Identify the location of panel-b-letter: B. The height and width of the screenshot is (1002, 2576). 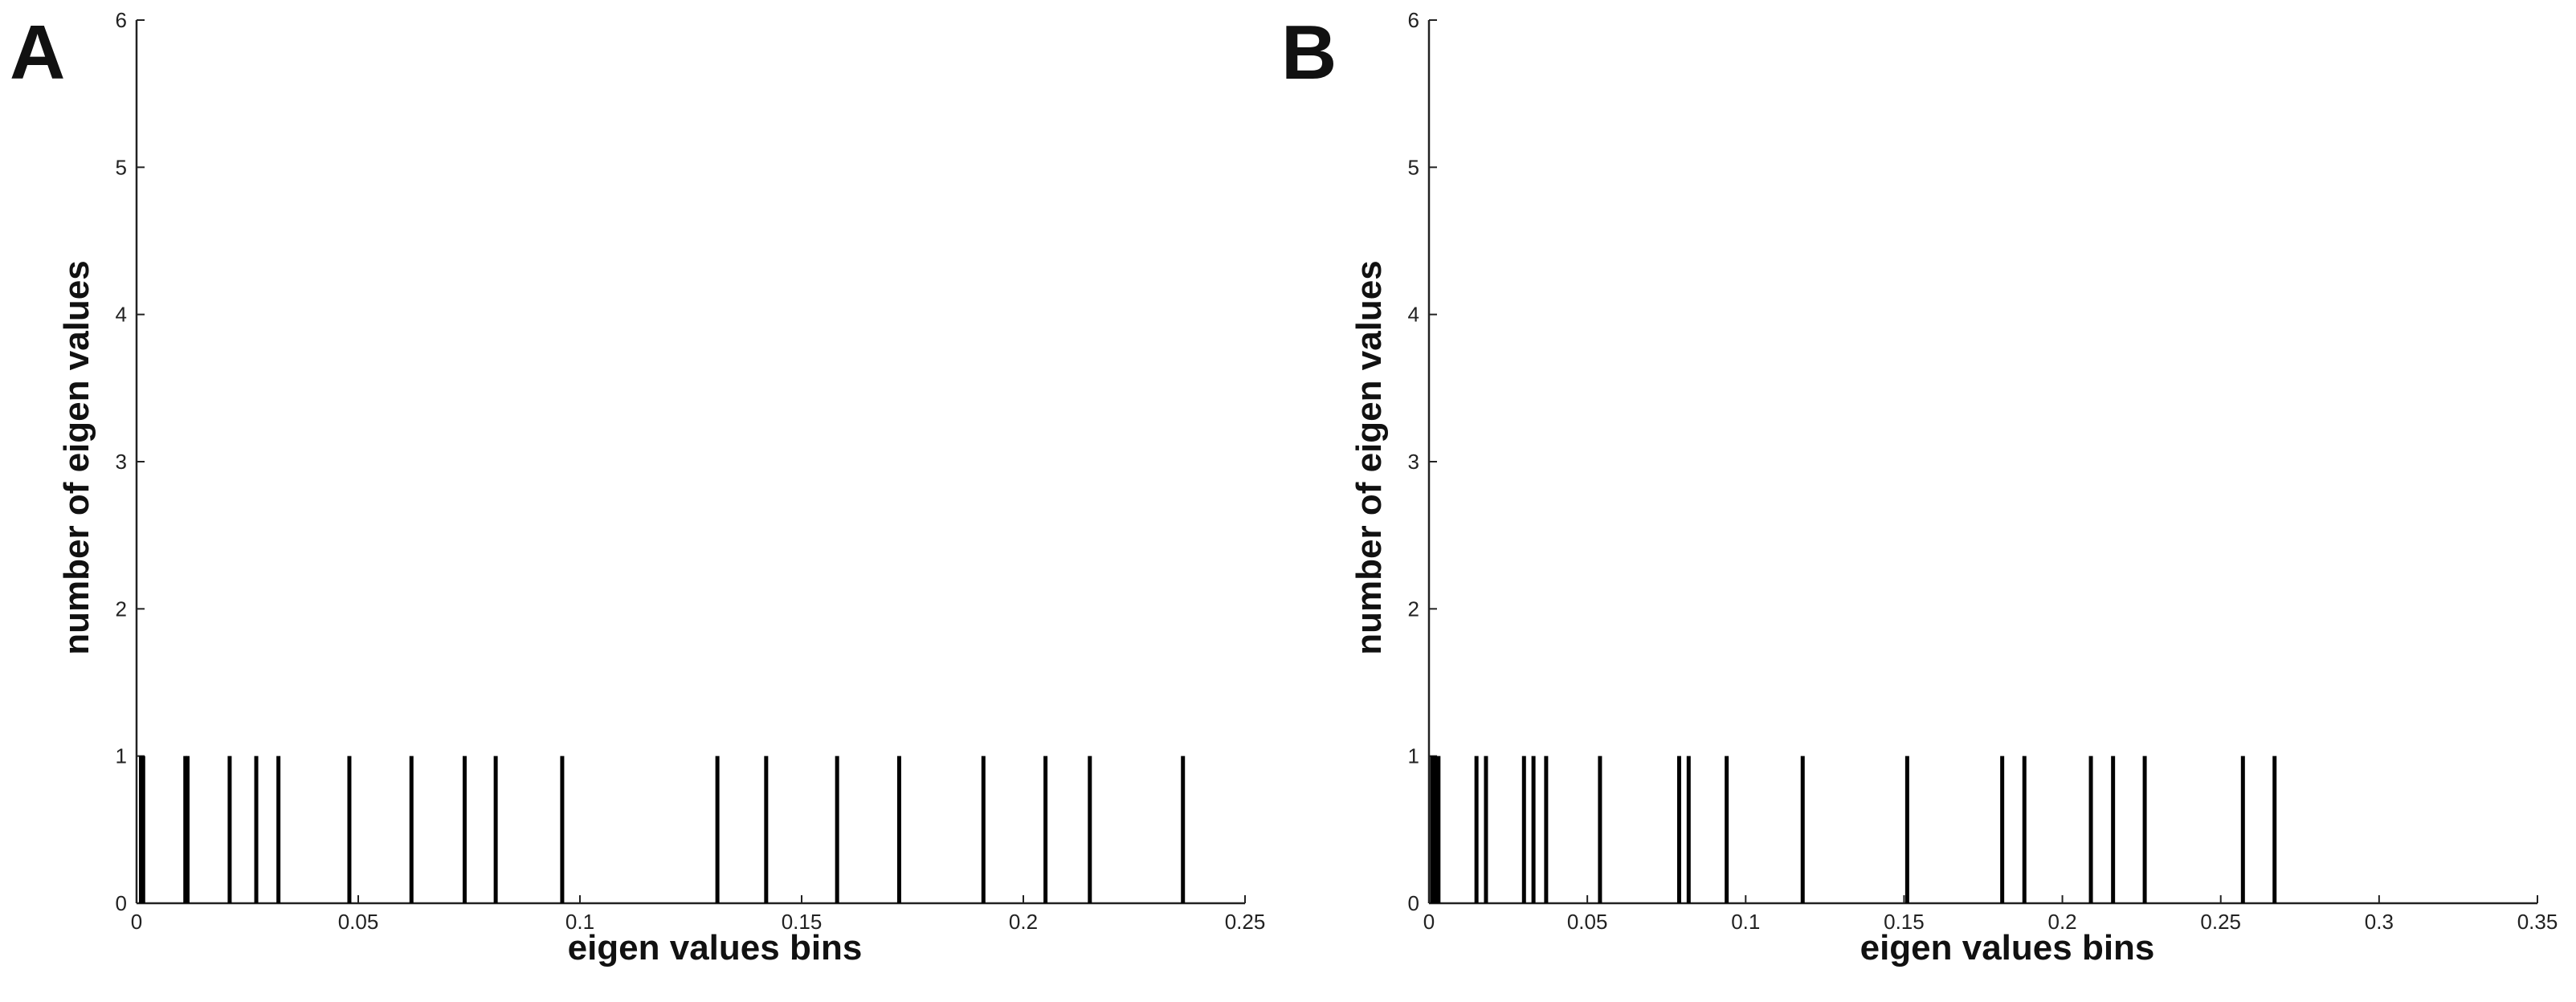
(1309, 53).